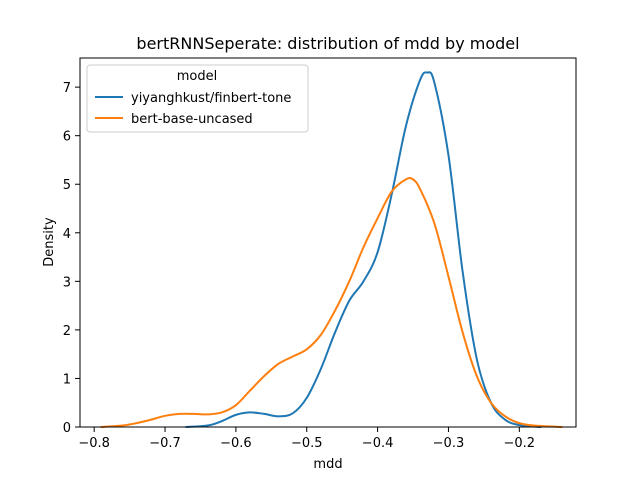  What do you see at coordinates (197, 76) in the screenshot?
I see `legend-title: model` at bounding box center [197, 76].